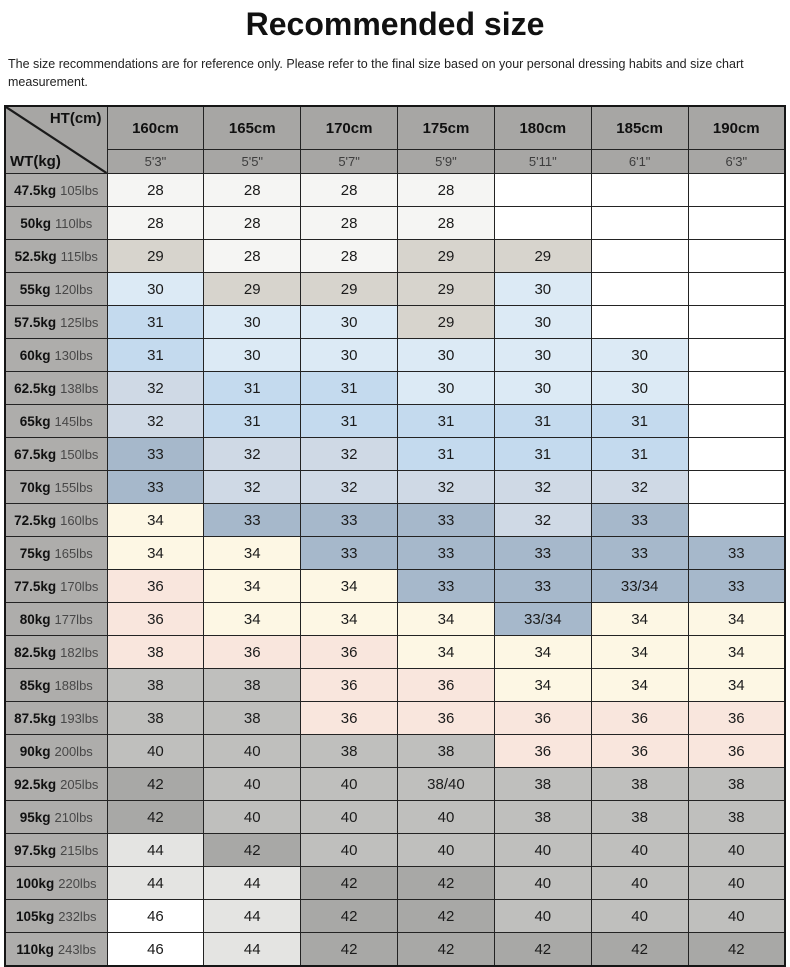 The image size is (790, 967). Describe the element at coordinates (79, 586) in the screenshot. I see `weight-lbs-label: 170lbs` at that location.